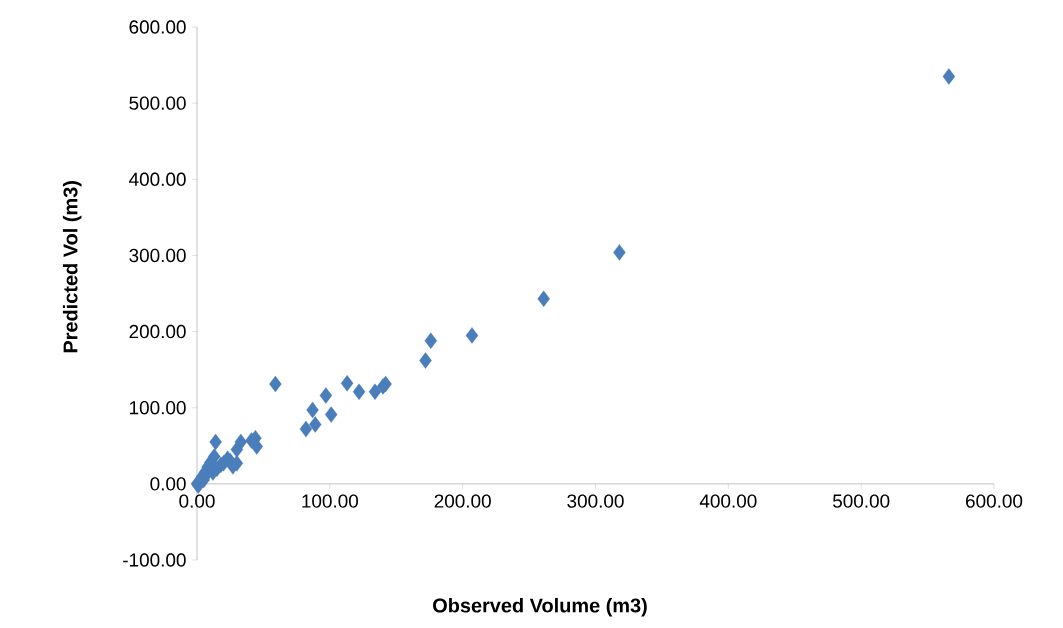 This screenshot has height=628, width=1063. Describe the element at coordinates (157, 331) in the screenshot. I see `y-tick-label: 200.00` at that location.